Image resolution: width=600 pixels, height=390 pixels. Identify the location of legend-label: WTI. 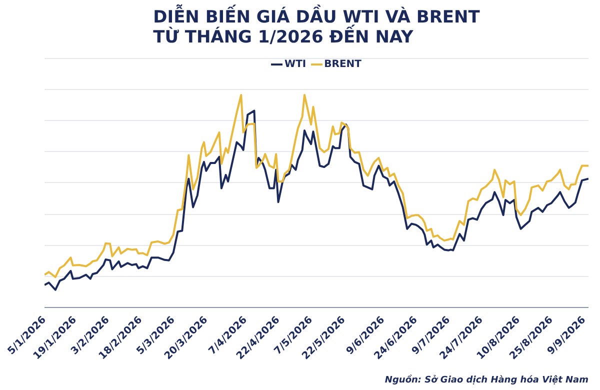
(295, 64).